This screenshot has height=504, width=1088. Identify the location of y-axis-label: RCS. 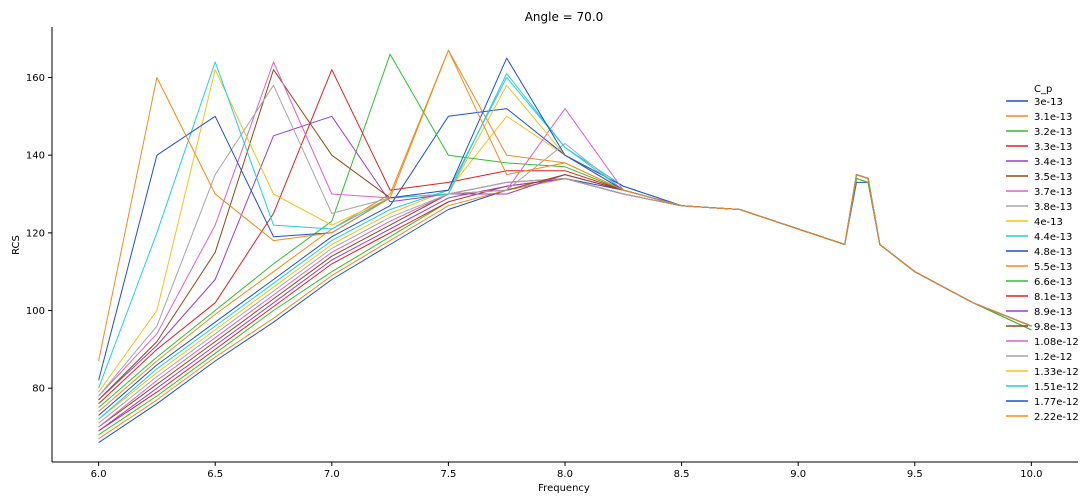
(16, 245).